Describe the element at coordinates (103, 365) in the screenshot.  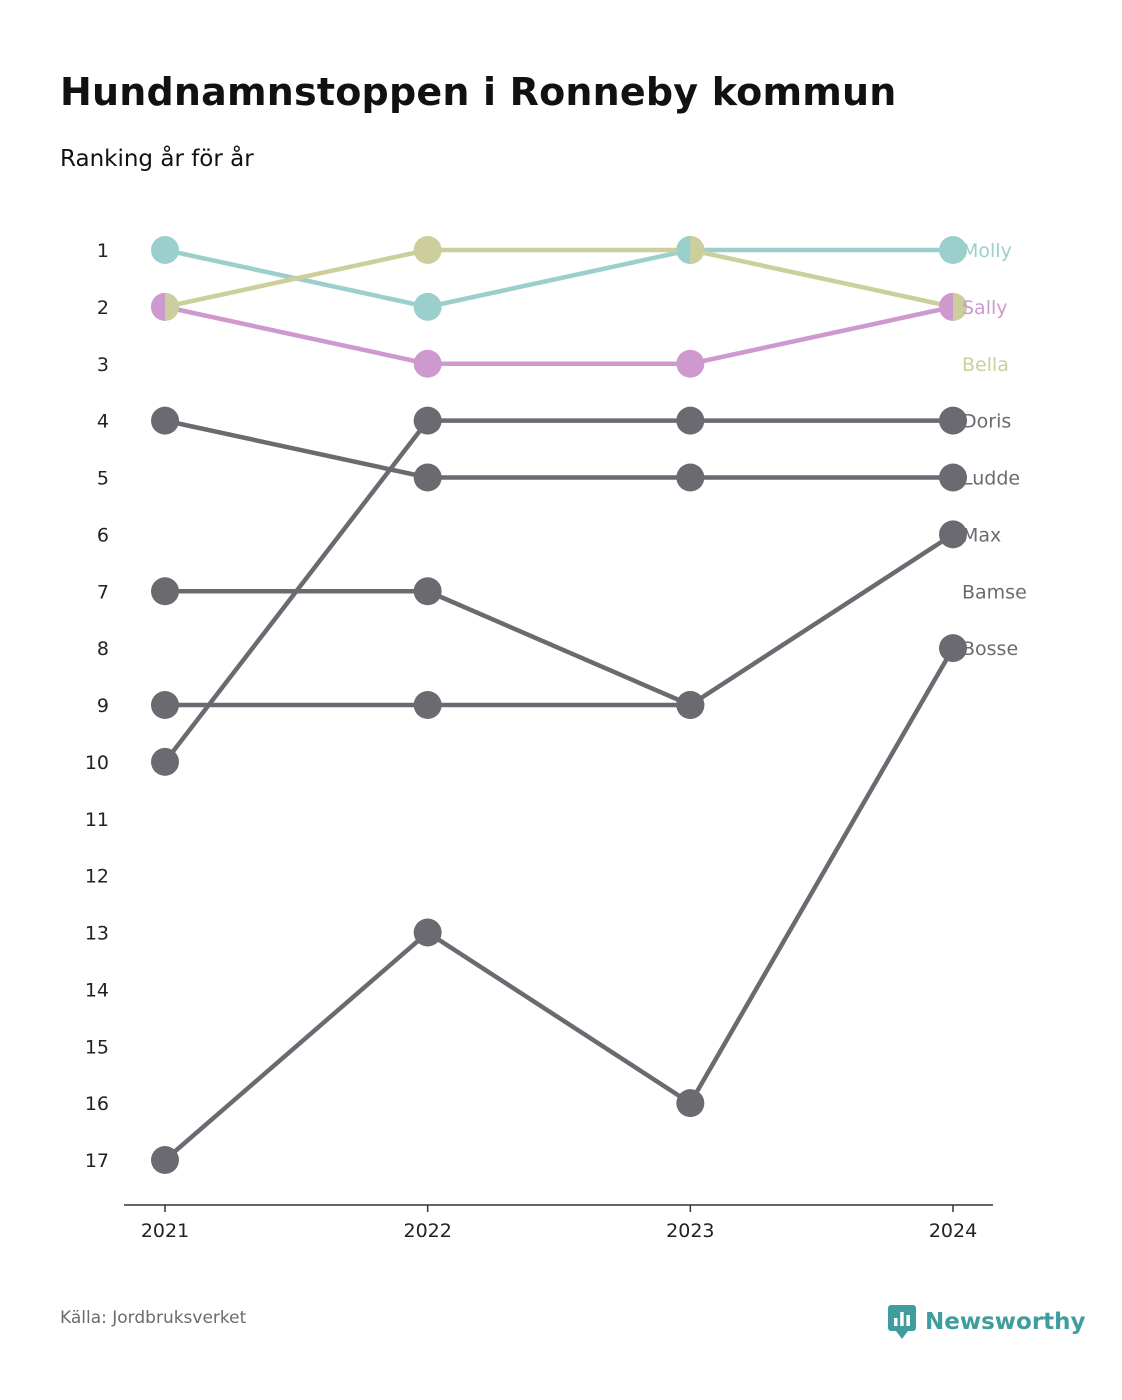
I see `y-tick-label: 3` at that location.